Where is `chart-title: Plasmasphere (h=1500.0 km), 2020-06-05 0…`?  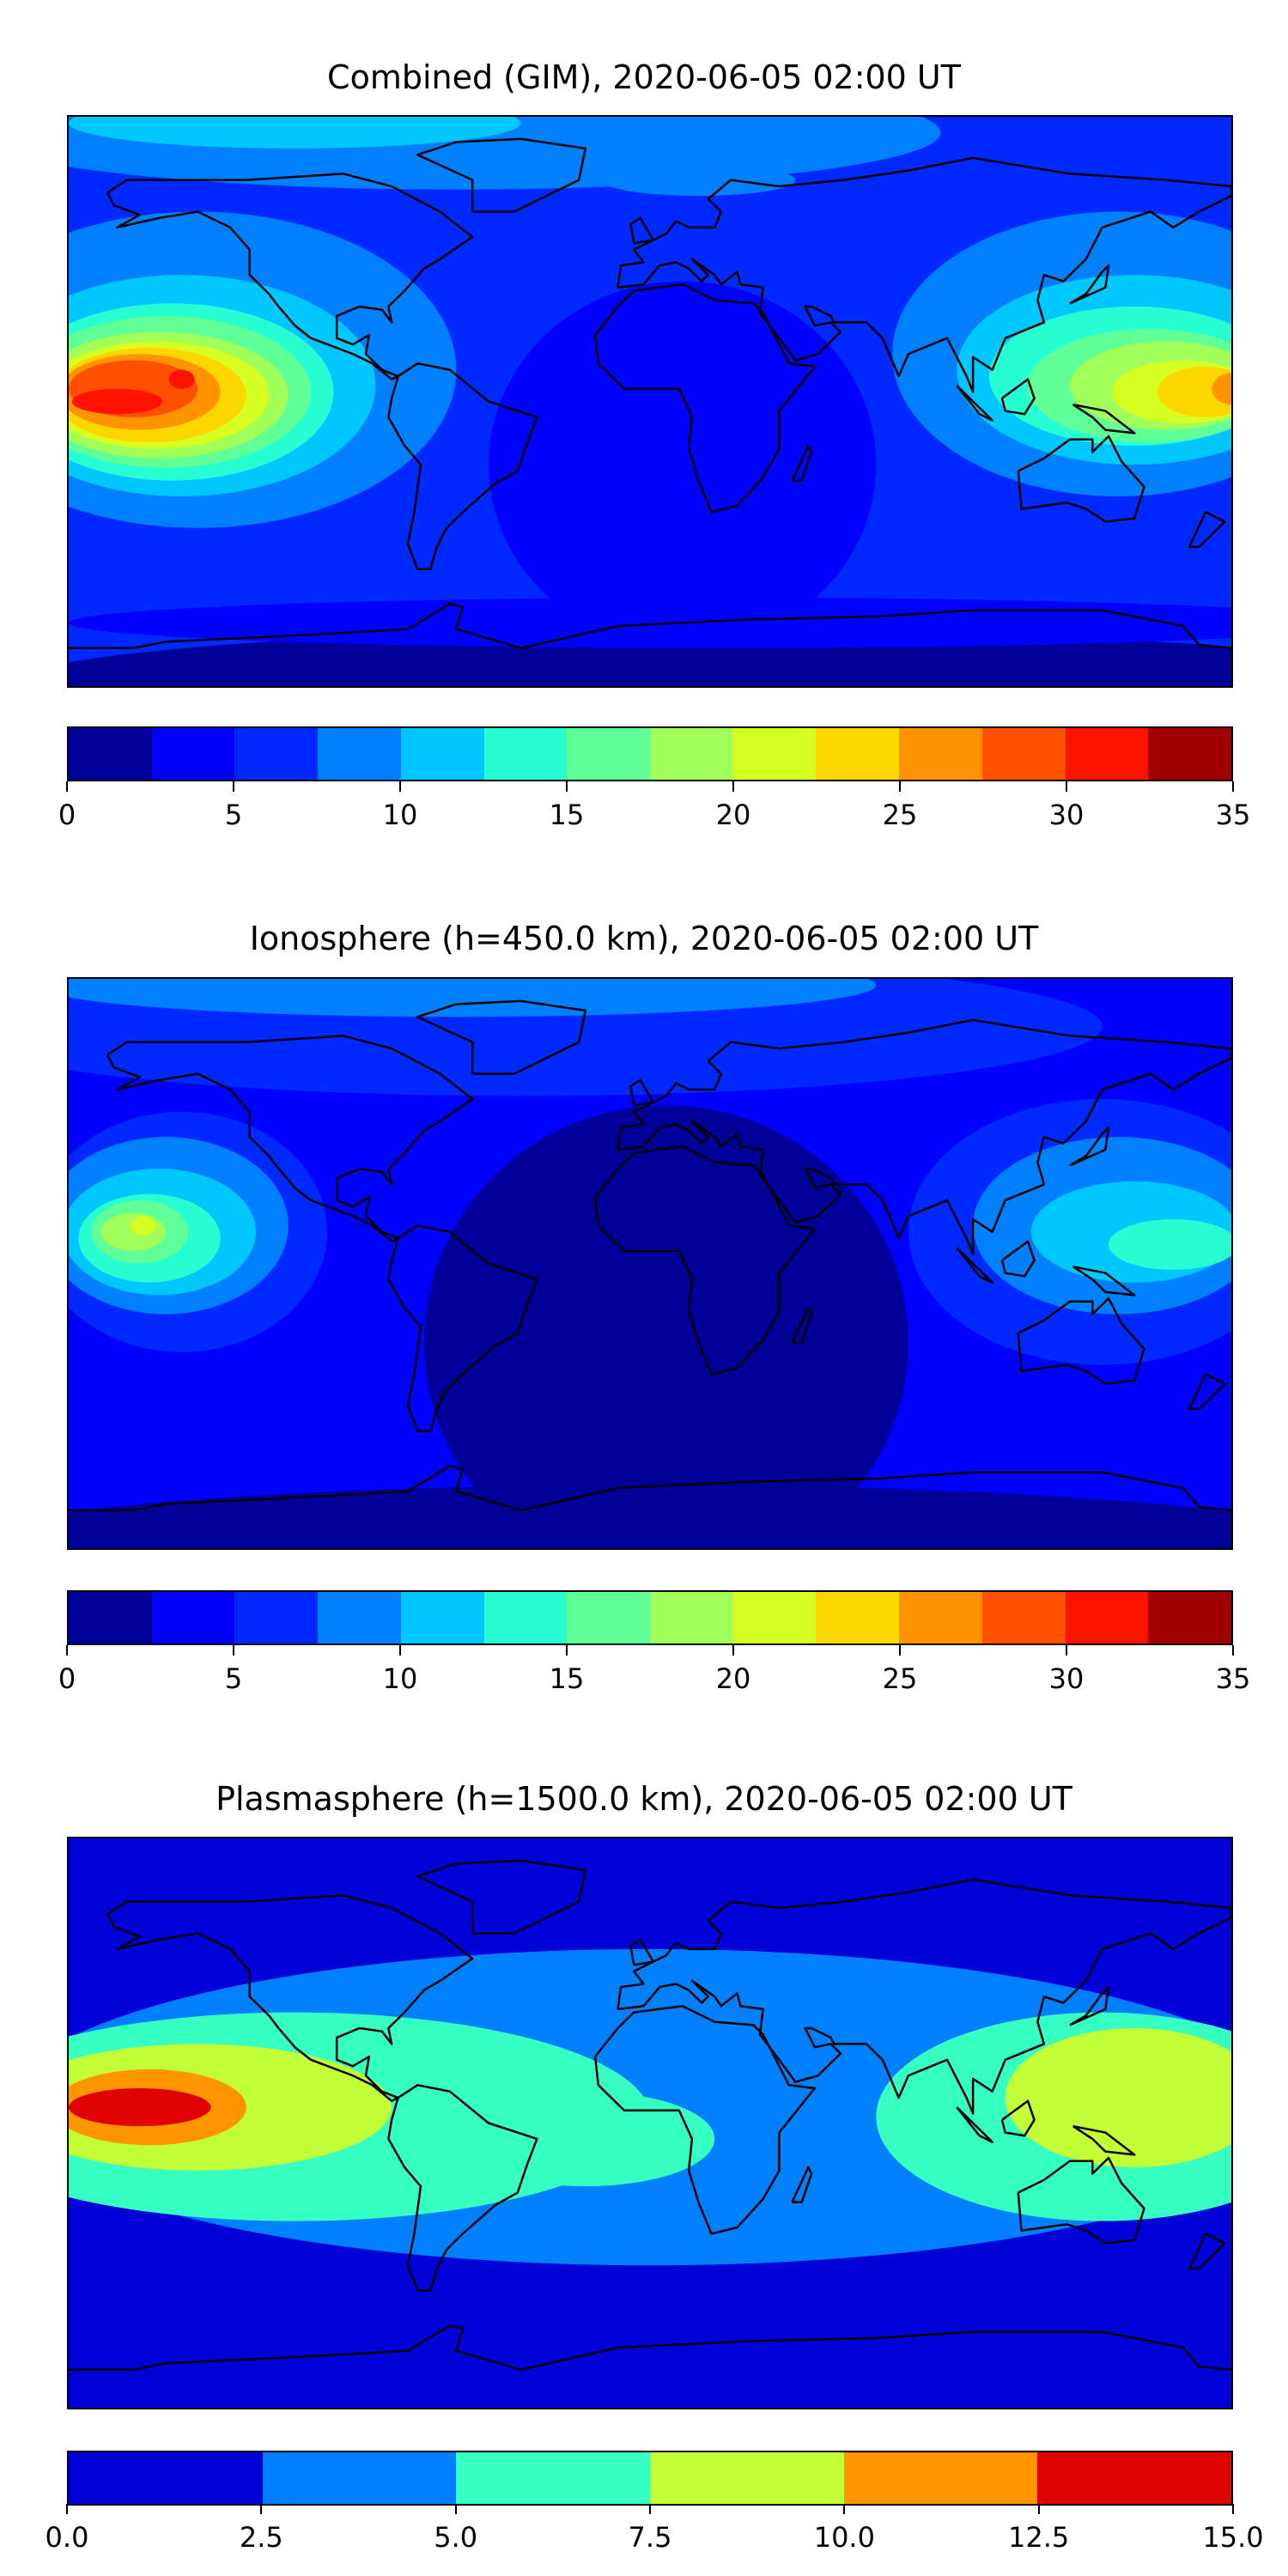 chart-title: Plasmasphere (h=1500.0 km), 2020-06-05 0… is located at coordinates (644, 1799).